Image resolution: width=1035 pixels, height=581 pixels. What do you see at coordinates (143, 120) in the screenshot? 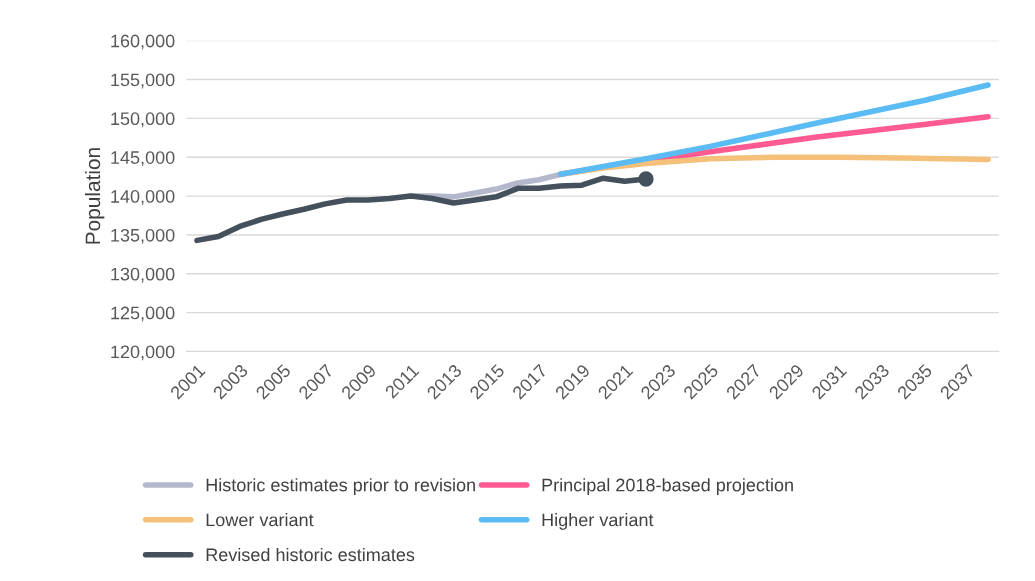
I see `y-tick-label: 150,000` at bounding box center [143, 120].